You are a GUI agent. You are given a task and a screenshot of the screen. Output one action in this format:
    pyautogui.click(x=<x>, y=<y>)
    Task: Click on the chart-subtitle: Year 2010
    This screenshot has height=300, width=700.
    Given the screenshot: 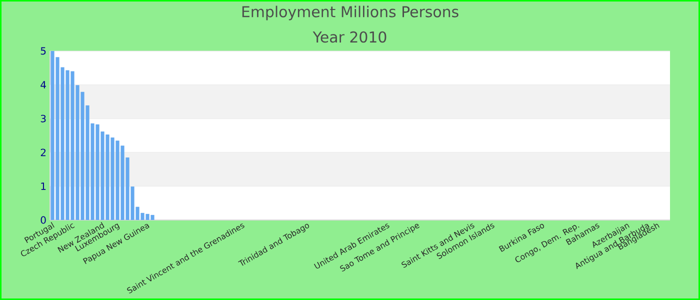 What is the action you would take?
    pyautogui.click(x=349, y=37)
    